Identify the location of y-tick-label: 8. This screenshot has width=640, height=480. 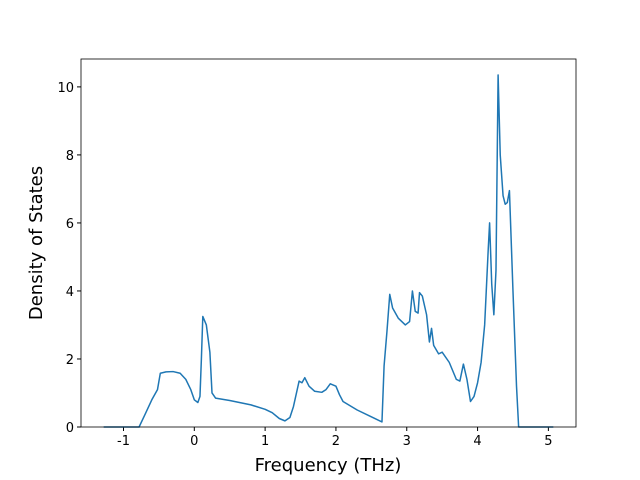
(70, 156).